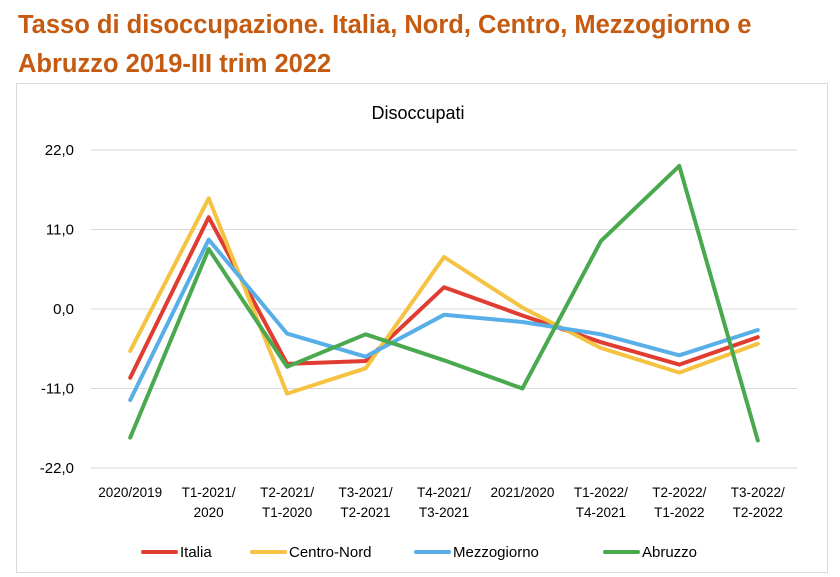 This screenshot has width=840, height=577. What do you see at coordinates (601, 512) in the screenshot?
I see `x-tick-label-line: T4-2021` at bounding box center [601, 512].